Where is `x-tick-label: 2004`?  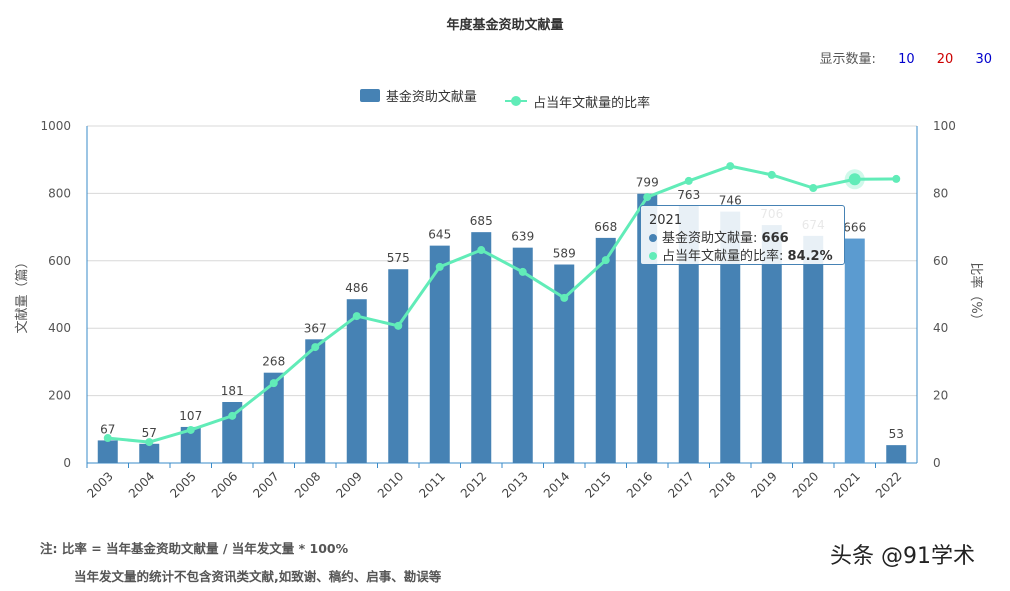
x-tick-label: 2004 is located at coordinates (141, 484).